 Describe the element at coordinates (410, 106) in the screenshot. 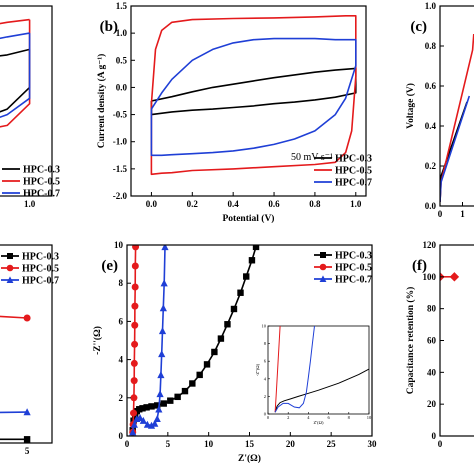

I see `y-axis-label-c: Voltage (V)` at that location.